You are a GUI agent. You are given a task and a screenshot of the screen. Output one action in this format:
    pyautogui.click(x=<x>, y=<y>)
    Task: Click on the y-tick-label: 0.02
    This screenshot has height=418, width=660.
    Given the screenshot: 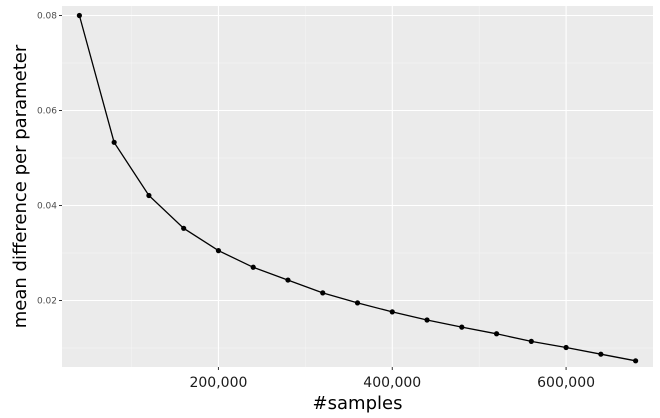 What is the action you would take?
    pyautogui.click(x=47, y=302)
    